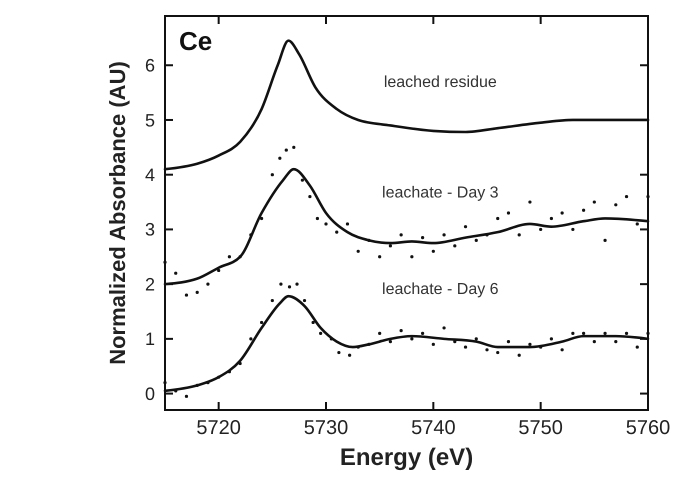 This screenshot has width=678, height=479. What do you see at coordinates (326, 428) in the screenshot?
I see `x-tick-label: 5730` at bounding box center [326, 428].